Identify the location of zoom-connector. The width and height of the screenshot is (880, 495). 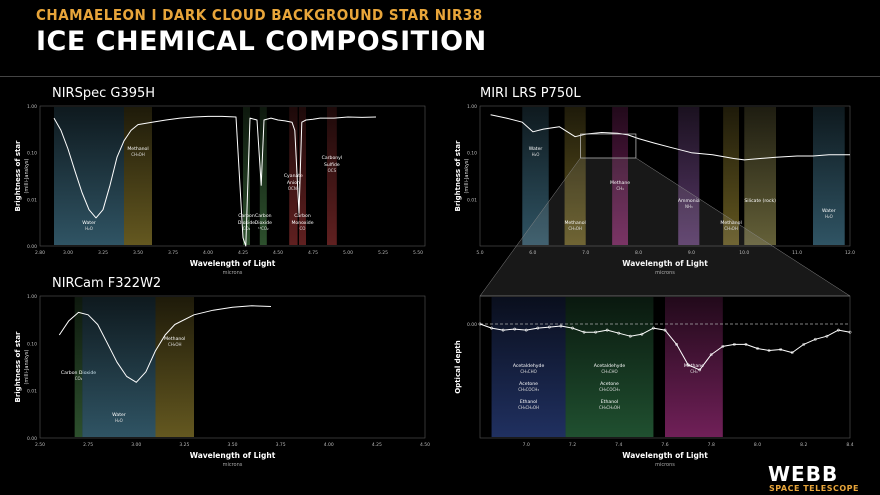
(665, 227).